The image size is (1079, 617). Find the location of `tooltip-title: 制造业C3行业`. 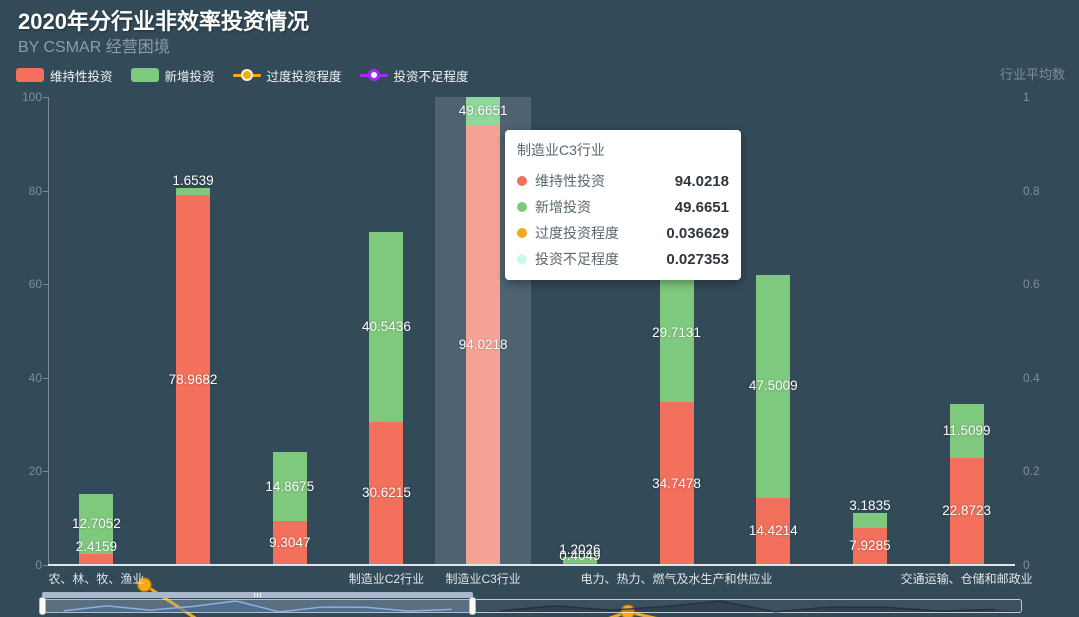

tooltip-title: 制造业C3行业 is located at coordinates (561, 150).